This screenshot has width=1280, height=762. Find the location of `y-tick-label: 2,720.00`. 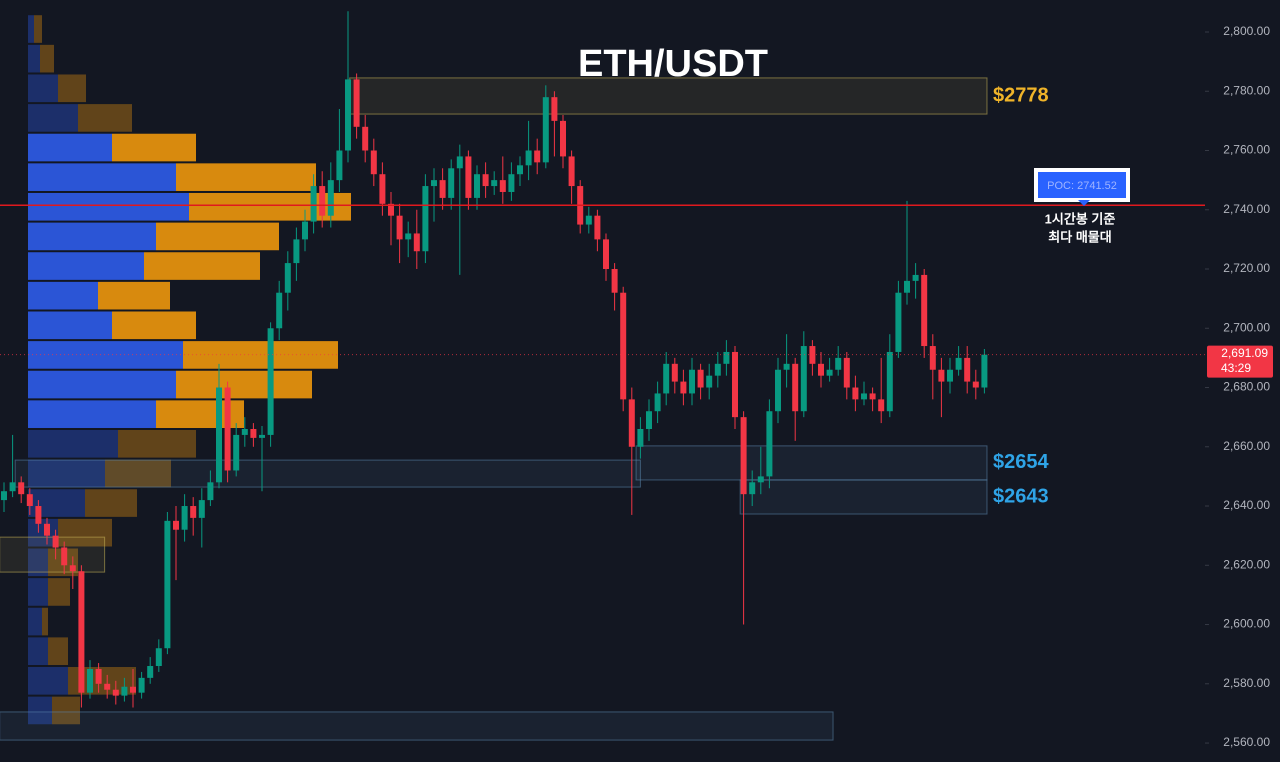

y-tick-label: 2,720.00 is located at coordinates (1246, 268).